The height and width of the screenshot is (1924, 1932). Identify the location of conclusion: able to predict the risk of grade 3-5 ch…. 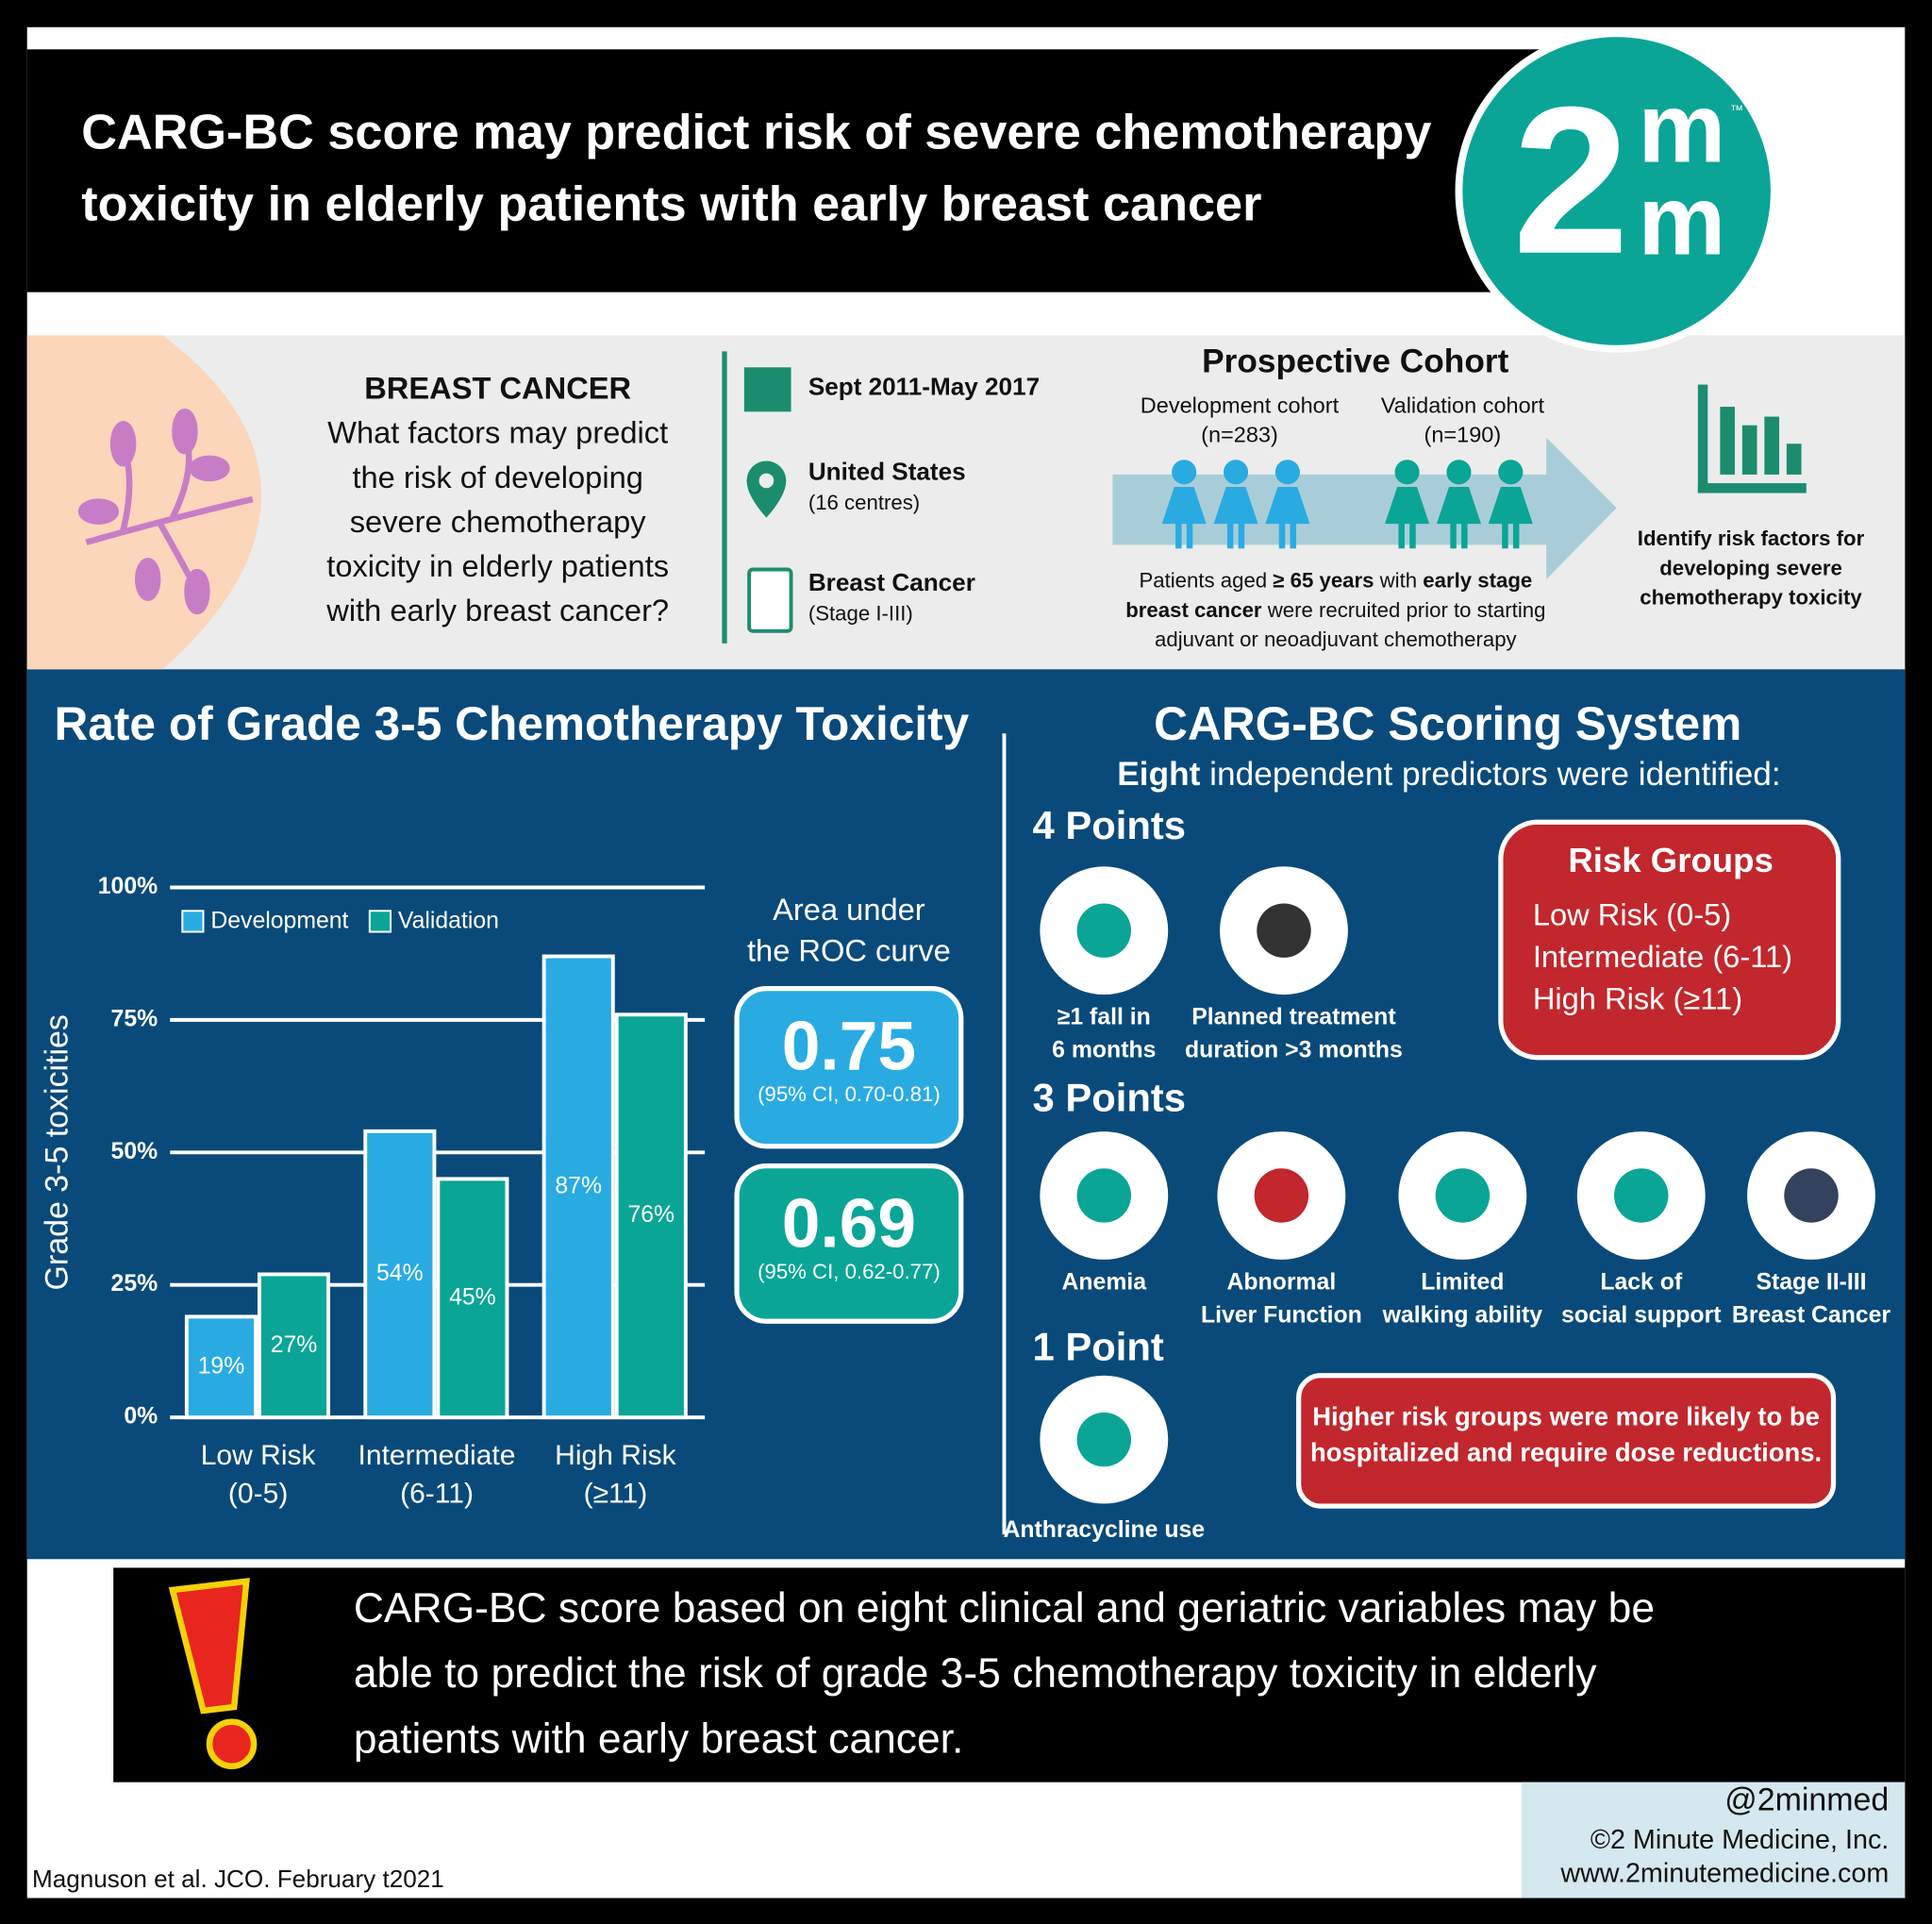
(976, 1673).